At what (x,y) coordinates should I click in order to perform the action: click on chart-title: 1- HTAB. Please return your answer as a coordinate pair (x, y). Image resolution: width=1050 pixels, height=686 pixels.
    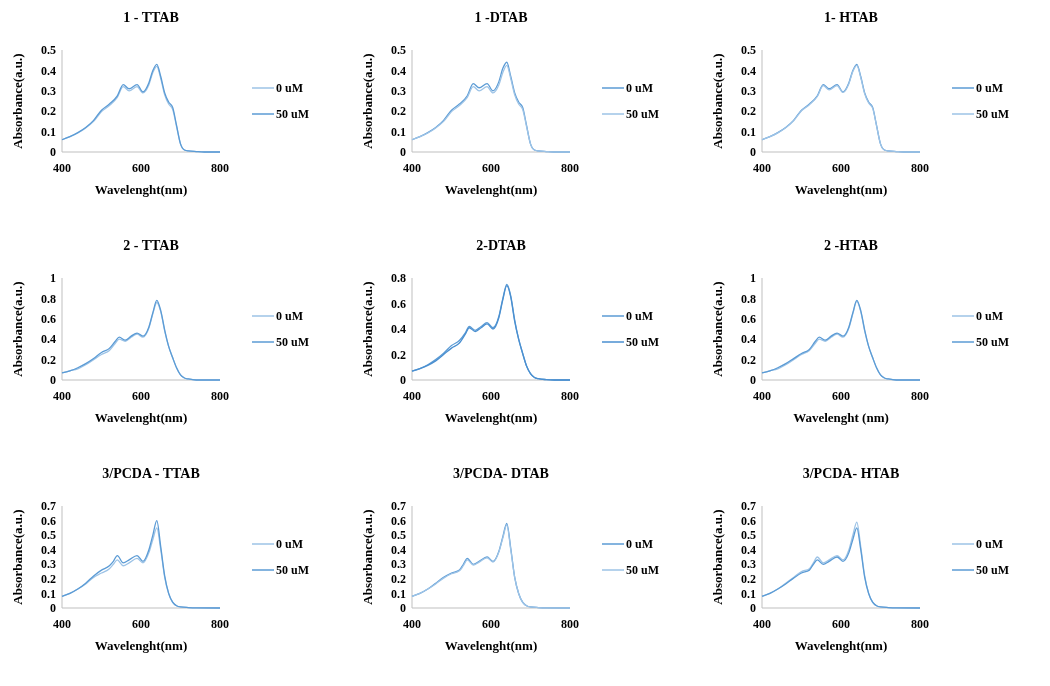
    Looking at the image, I should click on (851, 17).